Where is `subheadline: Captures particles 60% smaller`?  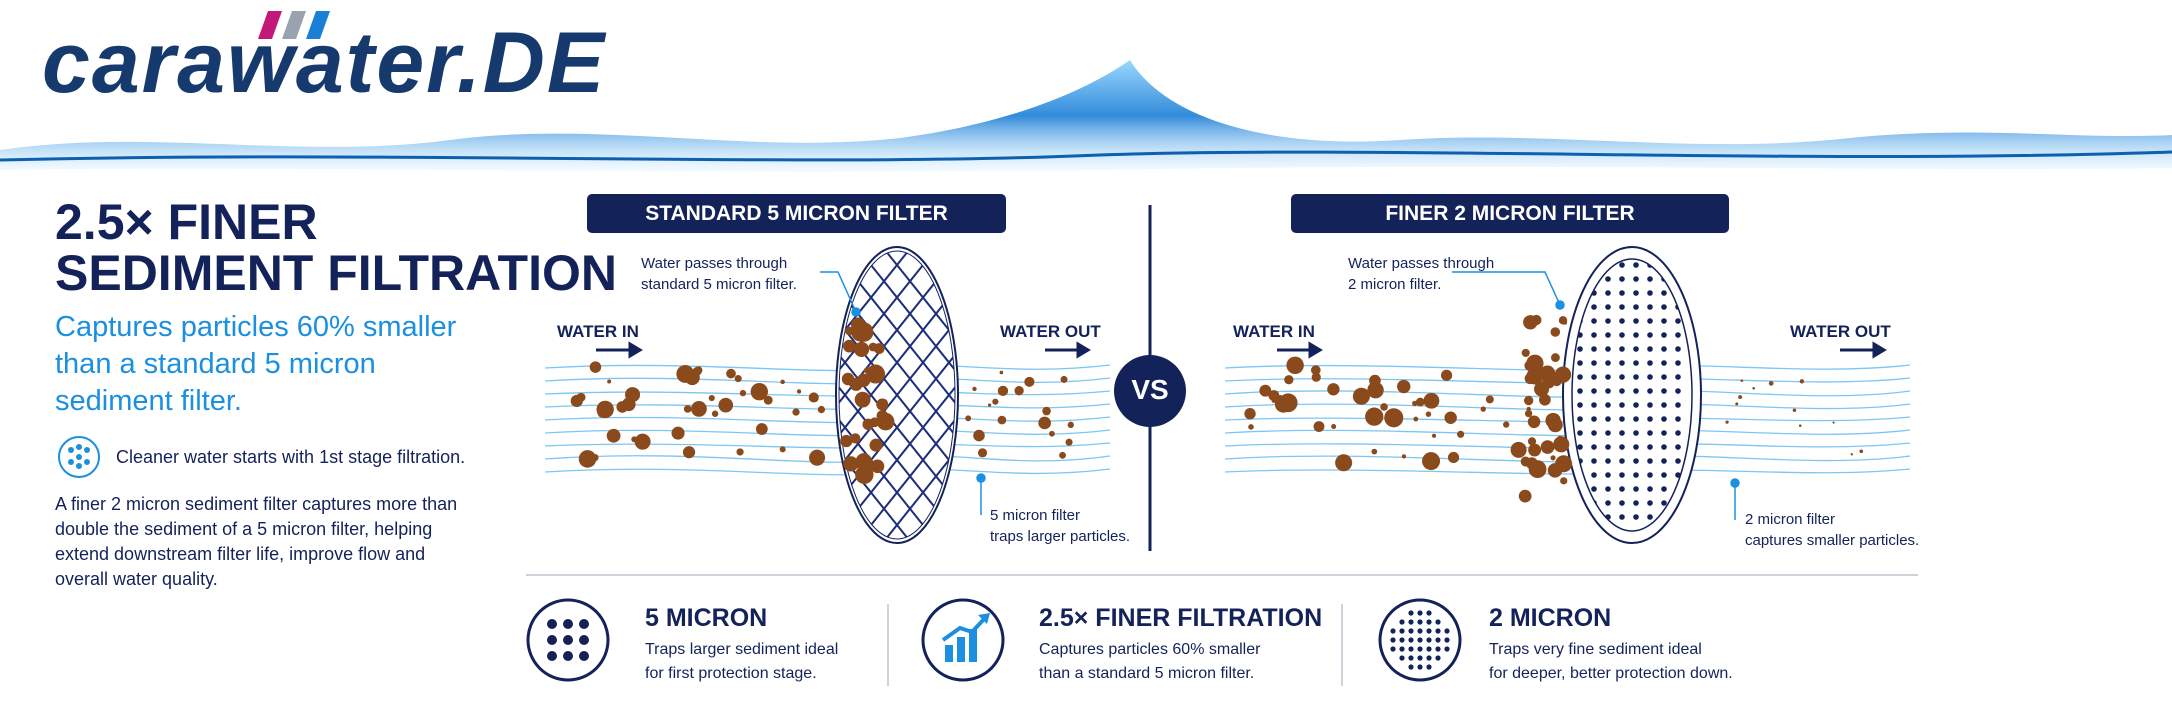
subheadline: Captures particles 60% smaller is located at coordinates (256, 327).